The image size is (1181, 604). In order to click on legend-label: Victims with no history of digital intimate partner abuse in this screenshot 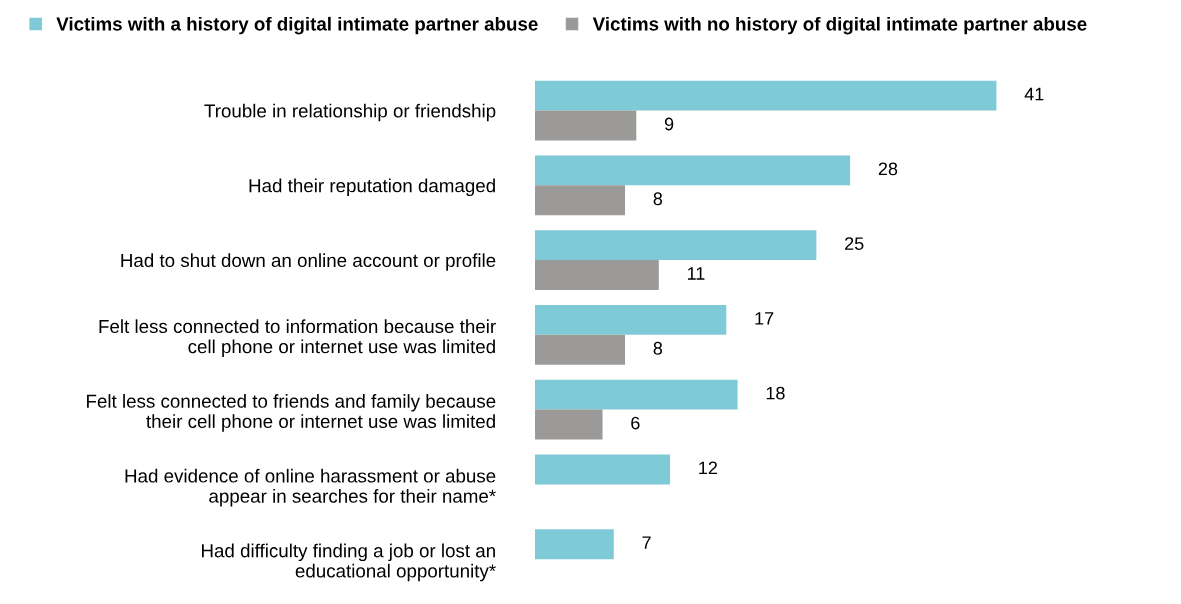, I will do `click(839, 25)`.